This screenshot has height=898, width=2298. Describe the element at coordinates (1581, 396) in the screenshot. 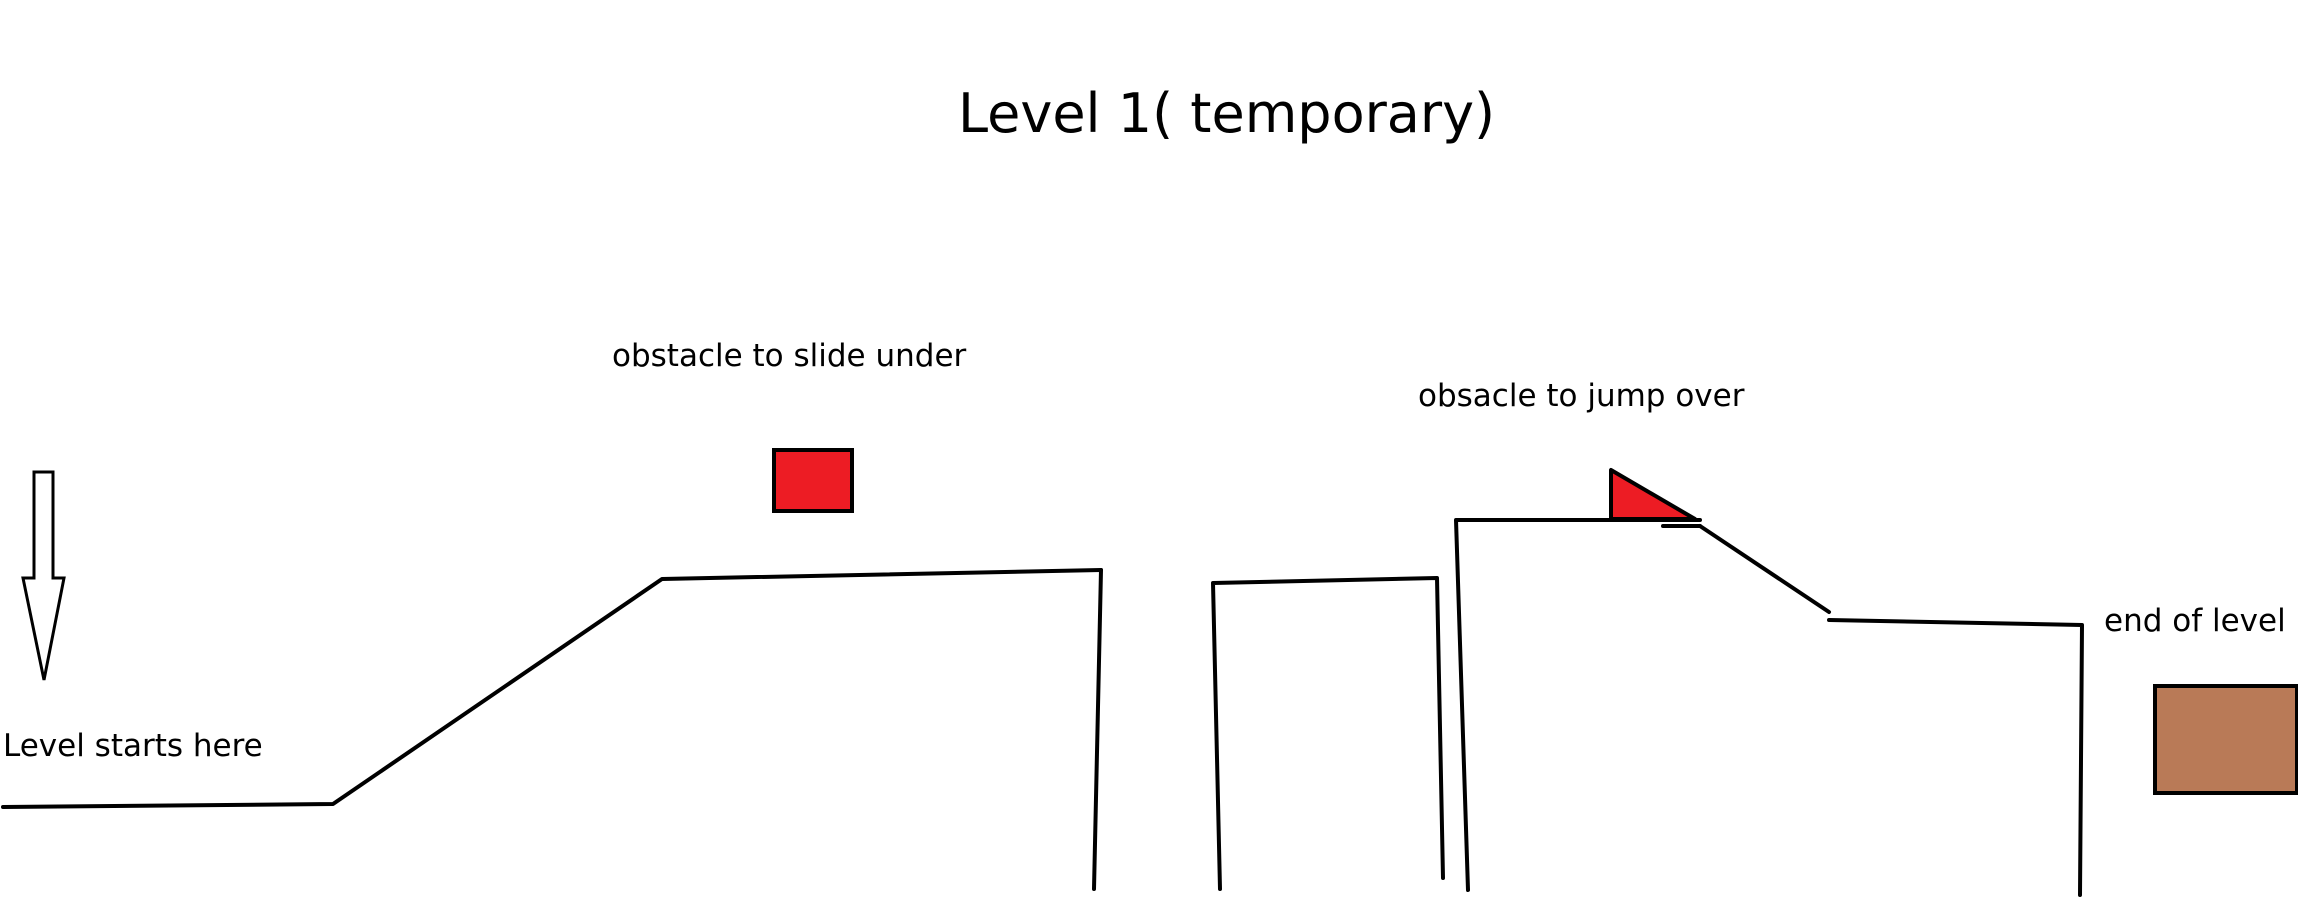

I see `jump-obstacle-label: obsacle to jump over` at that location.